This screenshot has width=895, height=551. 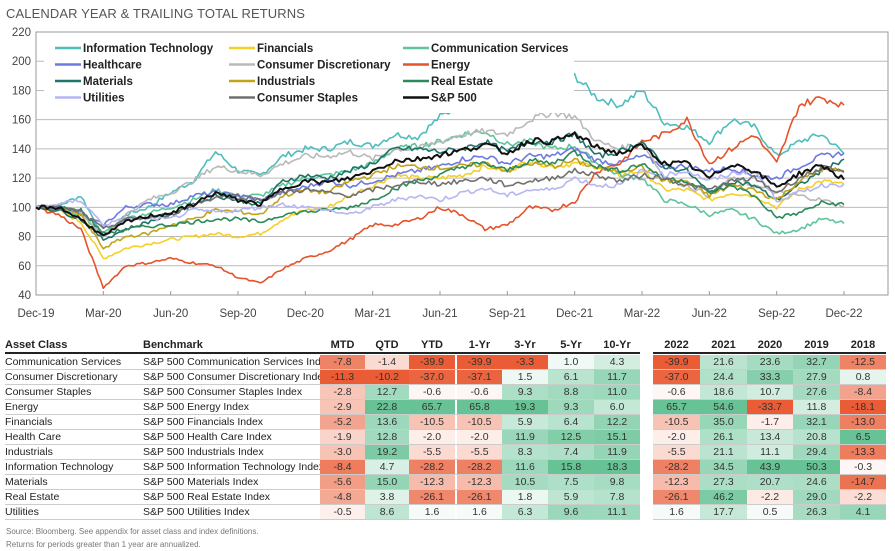 What do you see at coordinates (22, 407) in the screenshot?
I see `asset-class-label: Energy` at bounding box center [22, 407].